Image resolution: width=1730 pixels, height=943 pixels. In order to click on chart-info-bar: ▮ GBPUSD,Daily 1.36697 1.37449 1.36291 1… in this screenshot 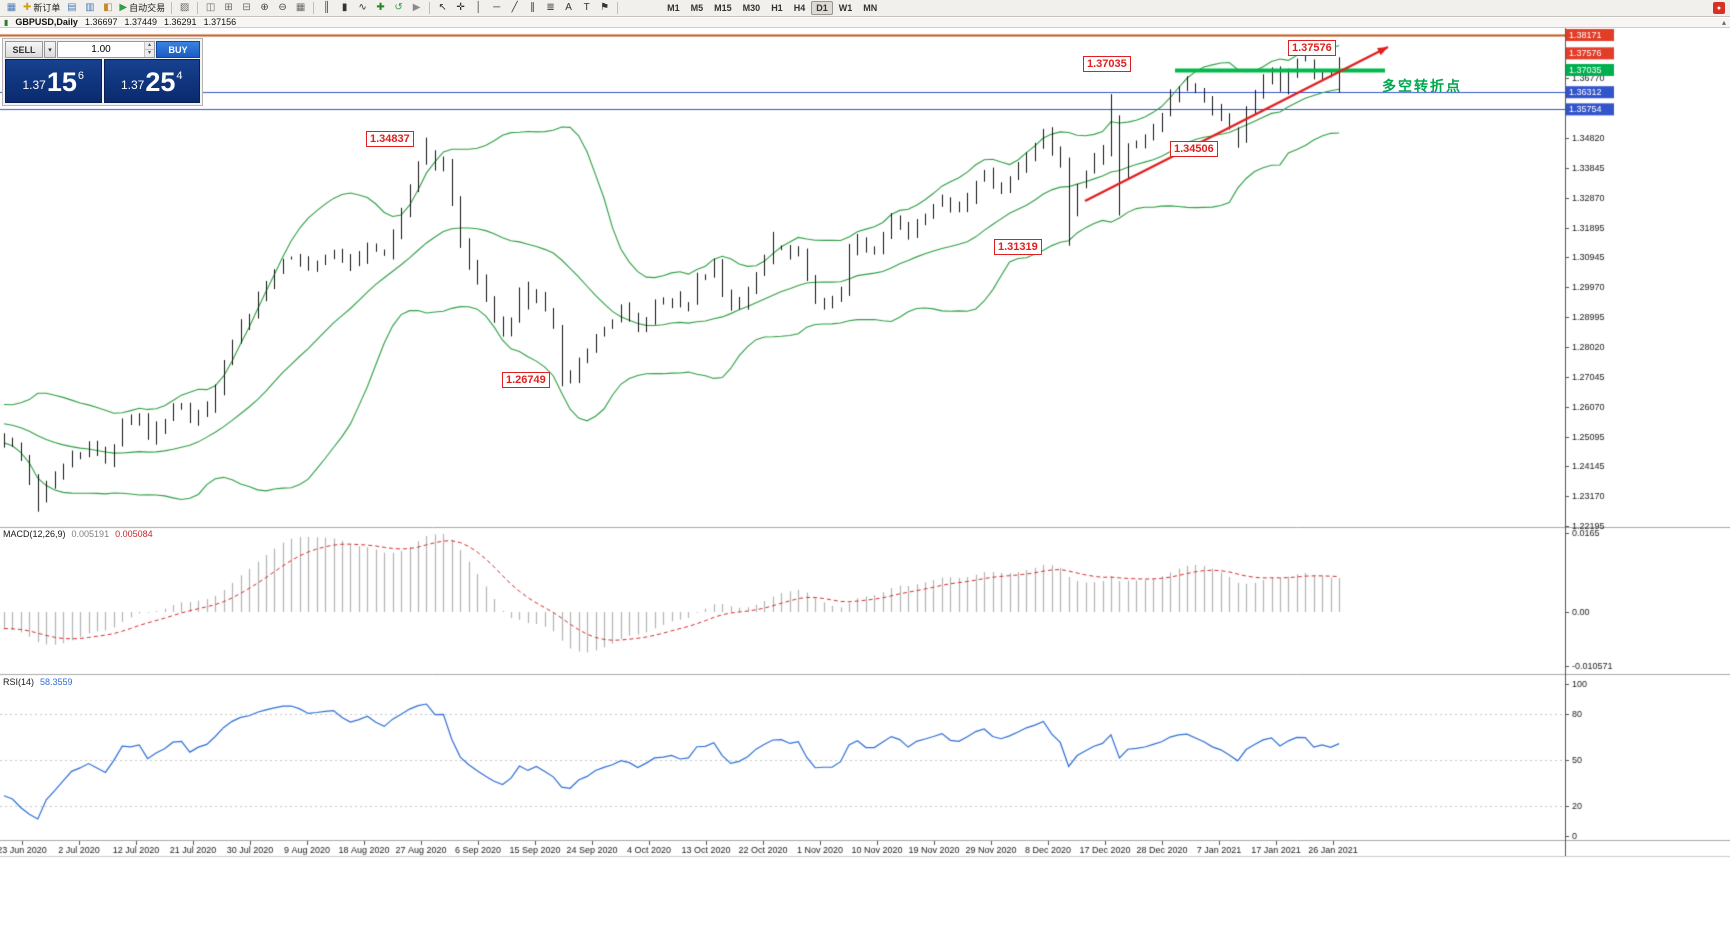, I will do `click(865, 23)`.